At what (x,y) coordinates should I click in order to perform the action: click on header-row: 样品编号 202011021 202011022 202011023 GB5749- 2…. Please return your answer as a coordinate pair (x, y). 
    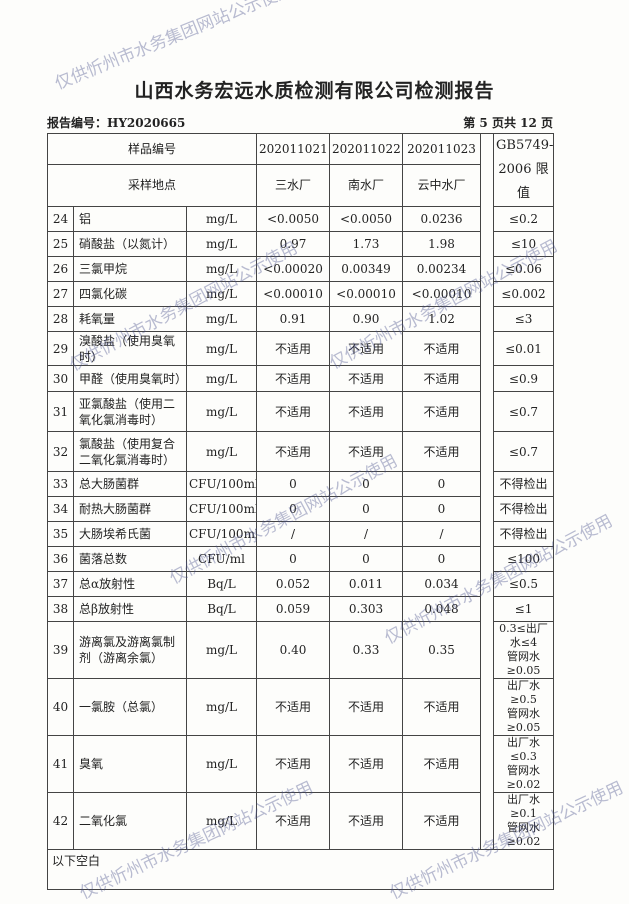
    Looking at the image, I should click on (300, 170).